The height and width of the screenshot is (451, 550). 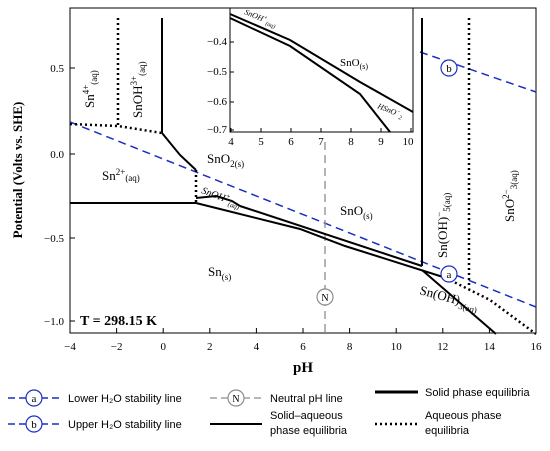 What do you see at coordinates (217, 130) in the screenshot?
I see `inset-y-tick-label: −0.7` at bounding box center [217, 130].